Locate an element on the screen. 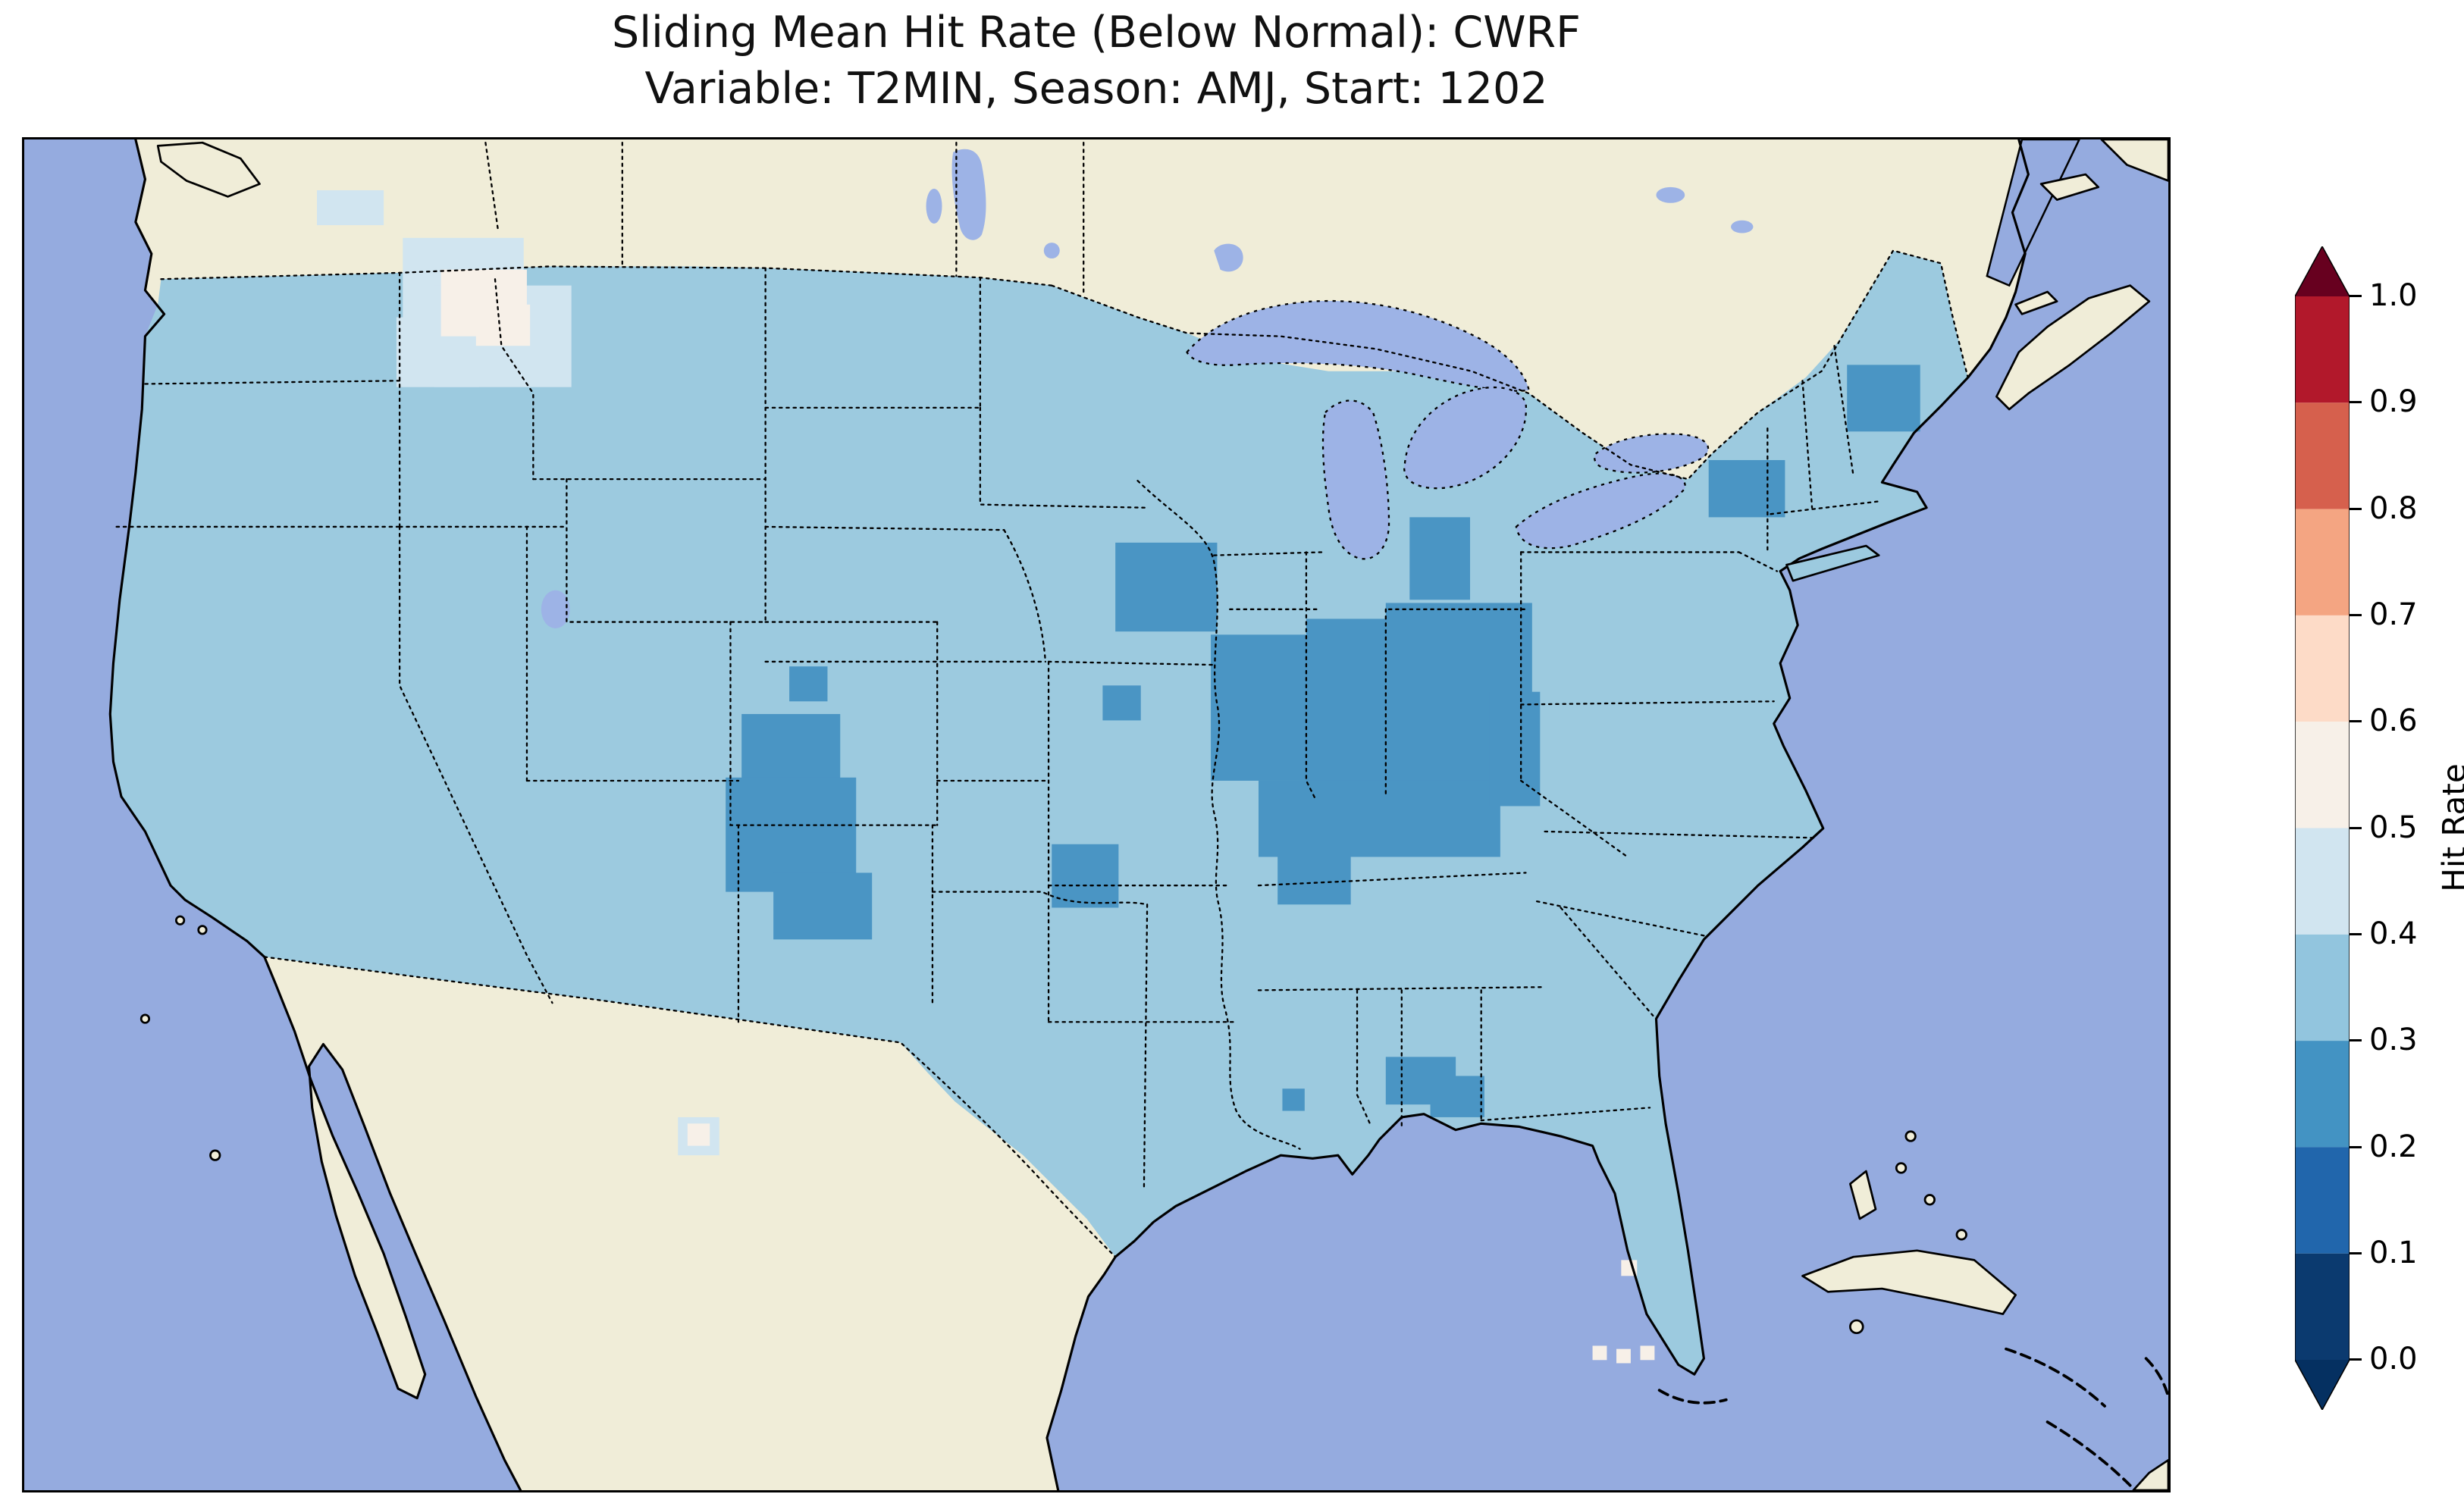  us-mexico-border is located at coordinates (690, 1107).